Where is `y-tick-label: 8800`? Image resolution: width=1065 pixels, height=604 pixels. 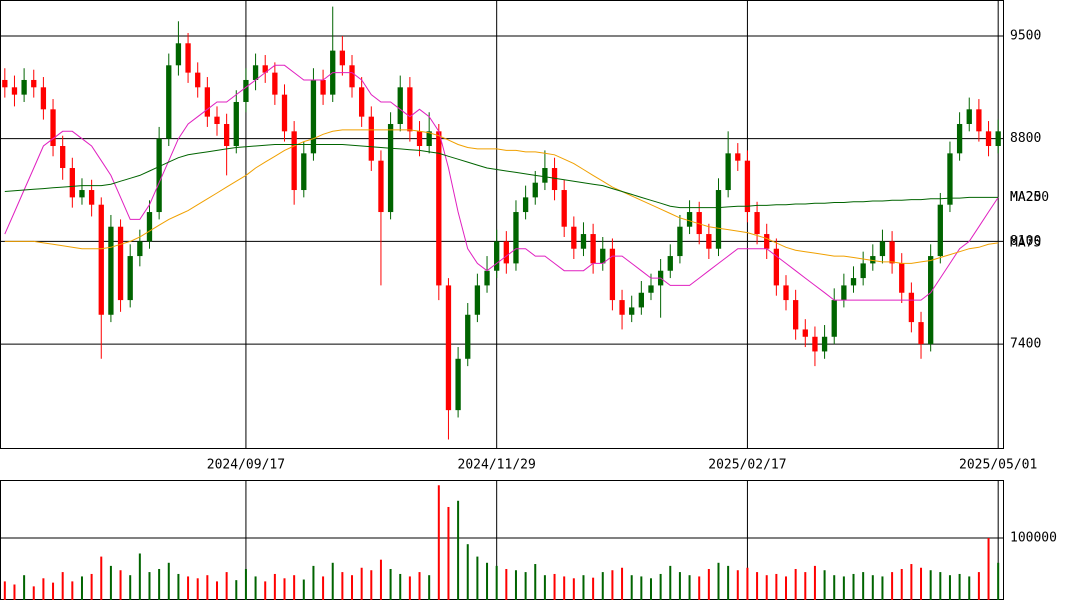 y-tick-label: 8800 is located at coordinates (1025, 138).